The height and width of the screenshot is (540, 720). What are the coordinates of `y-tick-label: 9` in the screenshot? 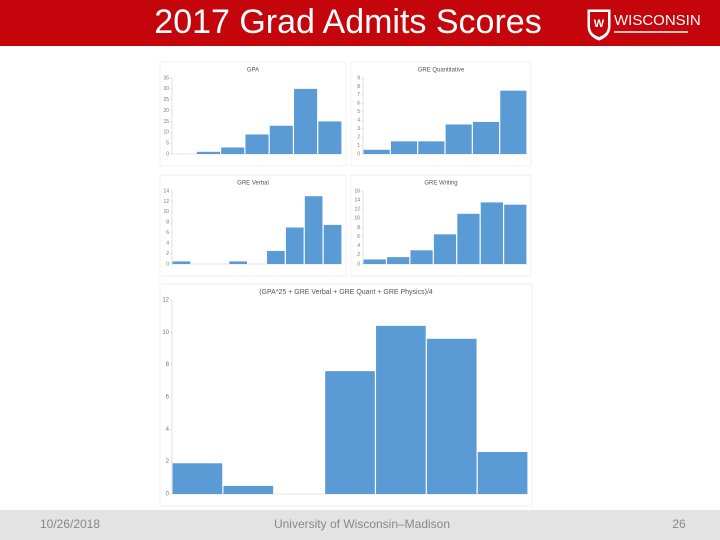 It's located at (358, 78).